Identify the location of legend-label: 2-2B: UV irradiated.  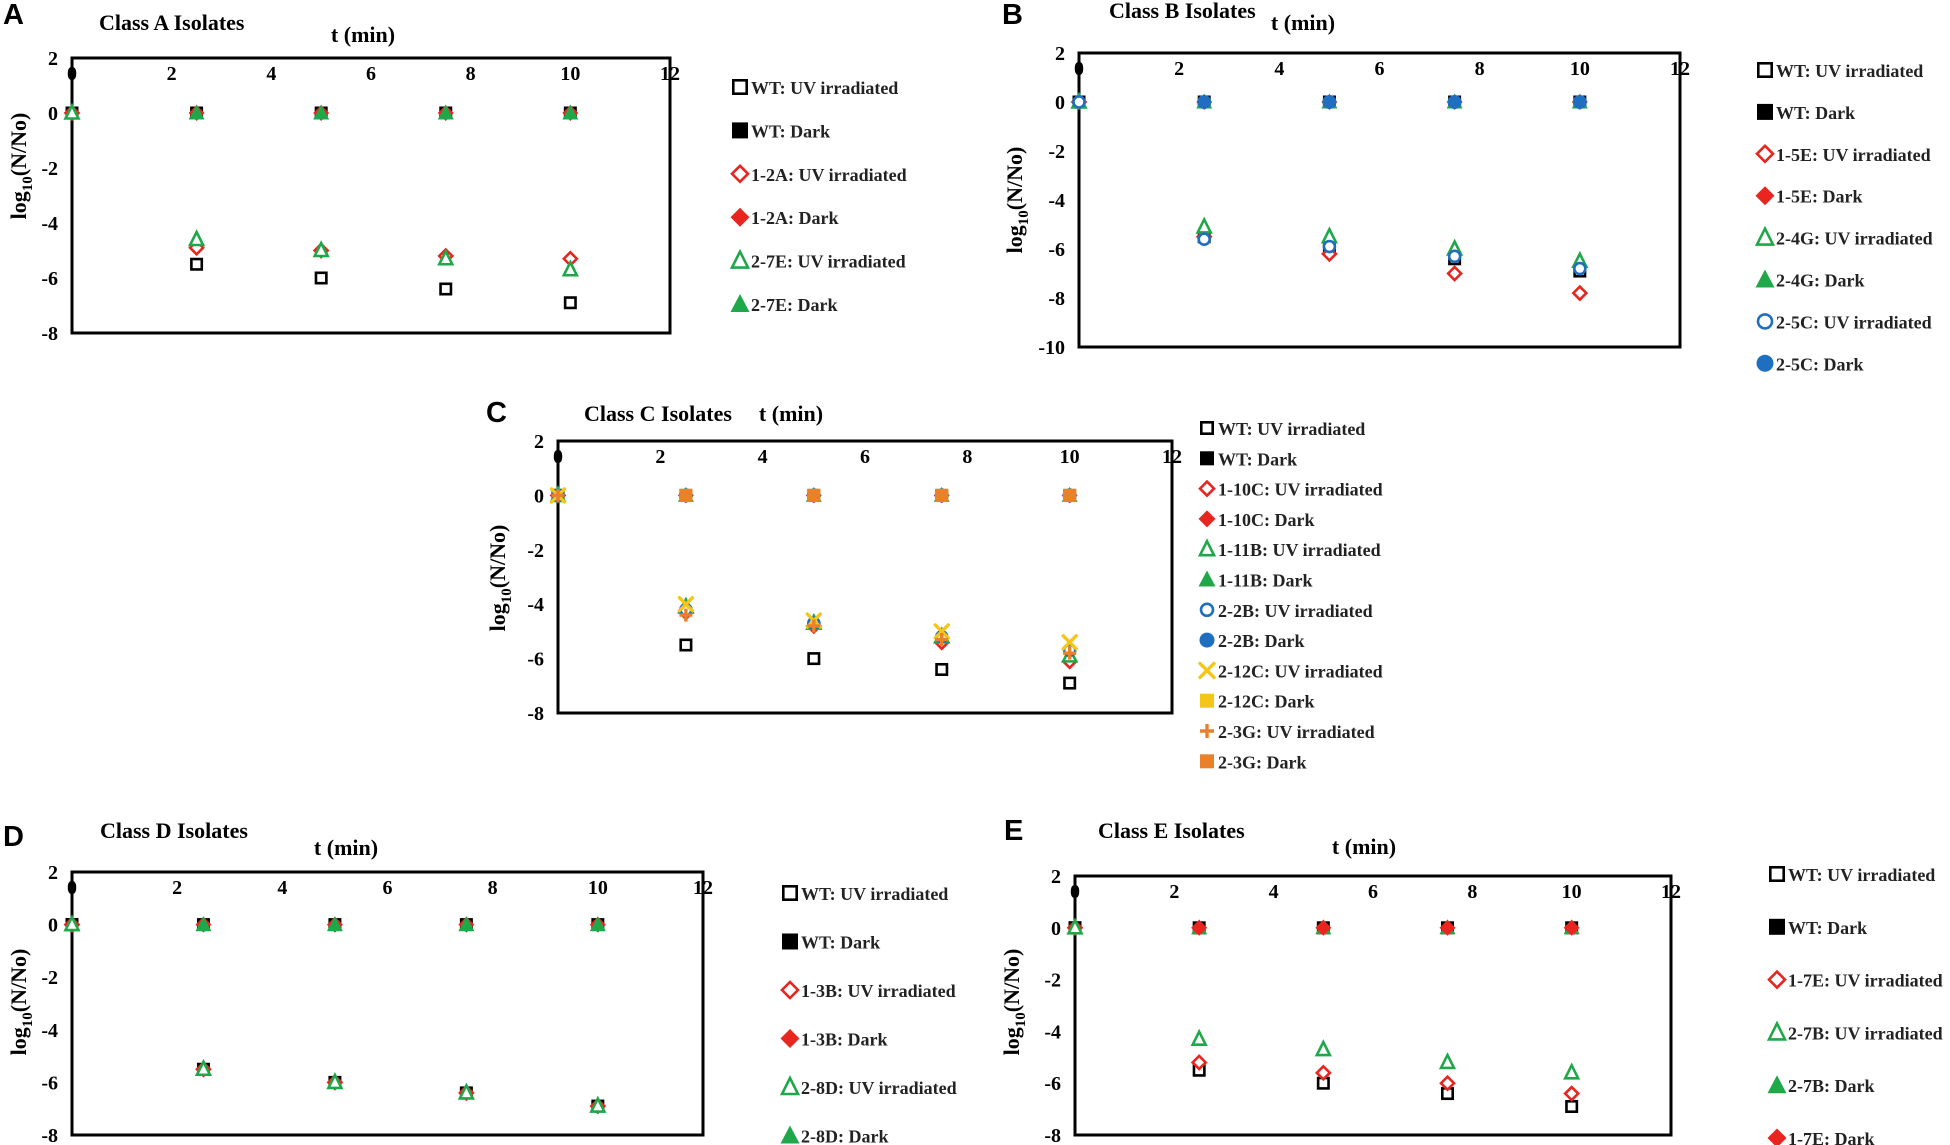
(1295, 611).